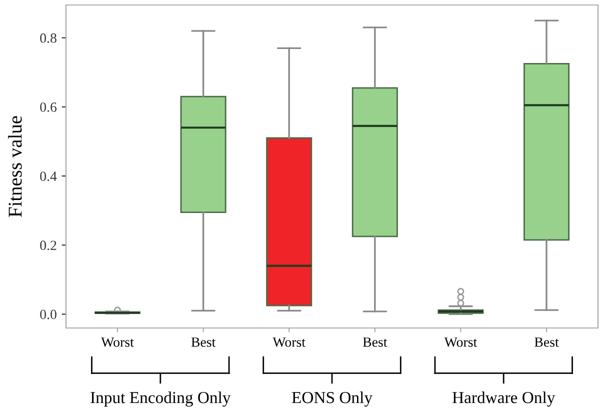  I want to click on y-axis-title: Fitness value, so click(15, 166).